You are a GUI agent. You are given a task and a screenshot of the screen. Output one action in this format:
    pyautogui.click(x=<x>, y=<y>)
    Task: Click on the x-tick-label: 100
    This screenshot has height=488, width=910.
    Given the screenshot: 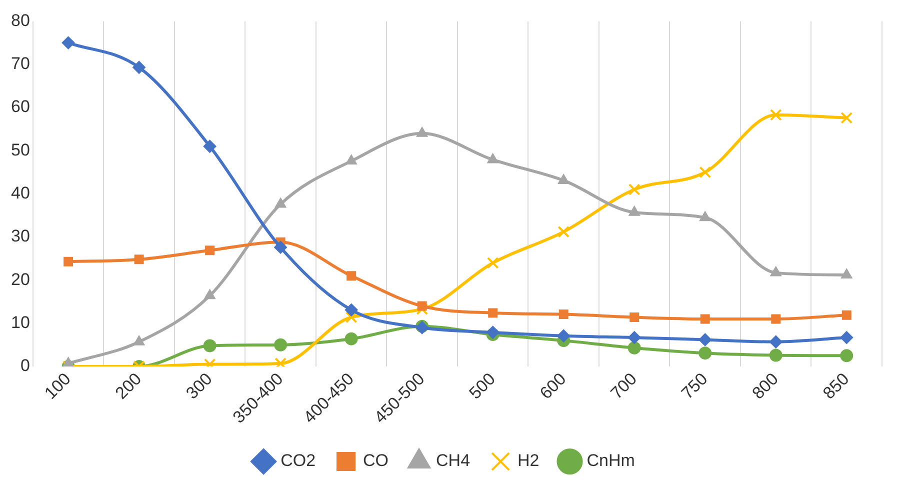 What is the action you would take?
    pyautogui.click(x=57, y=386)
    